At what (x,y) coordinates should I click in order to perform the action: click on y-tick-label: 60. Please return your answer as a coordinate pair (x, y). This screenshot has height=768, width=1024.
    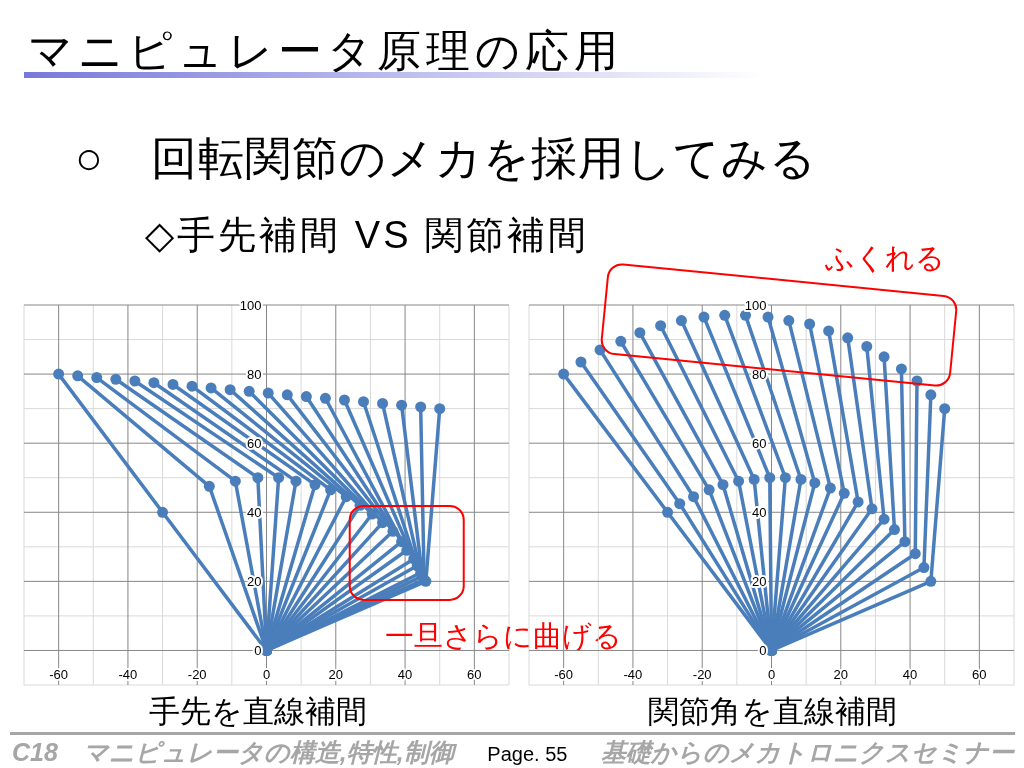
    Looking at the image, I should click on (254, 443).